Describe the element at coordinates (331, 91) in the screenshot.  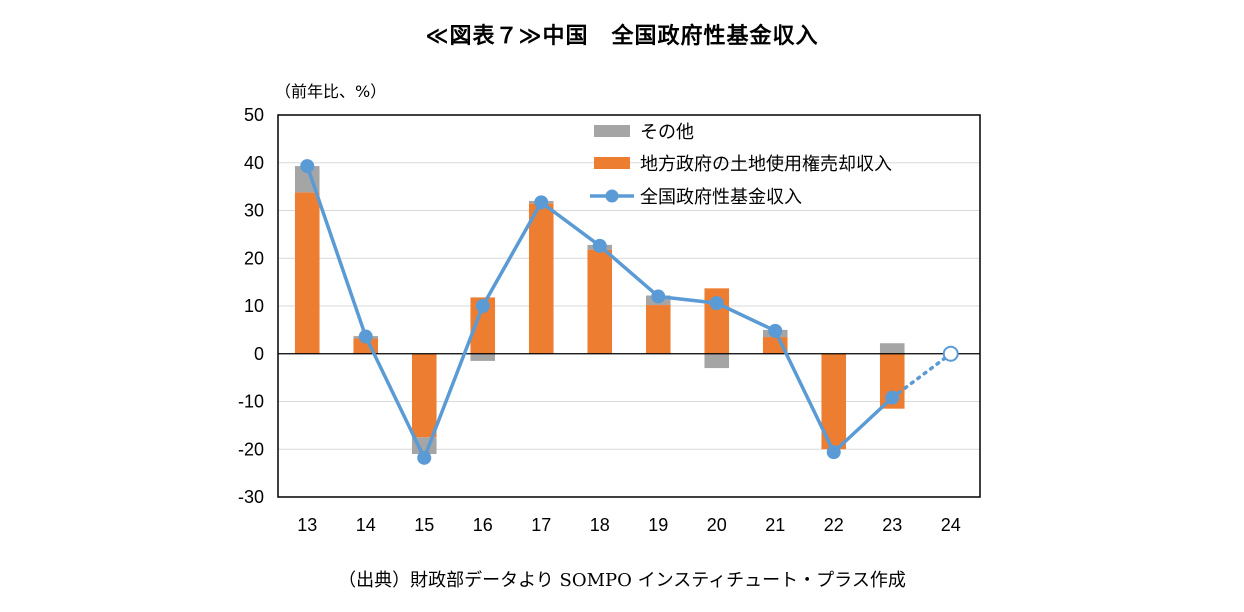
I see `y-axis-unit-label: （前年比、%）` at that location.